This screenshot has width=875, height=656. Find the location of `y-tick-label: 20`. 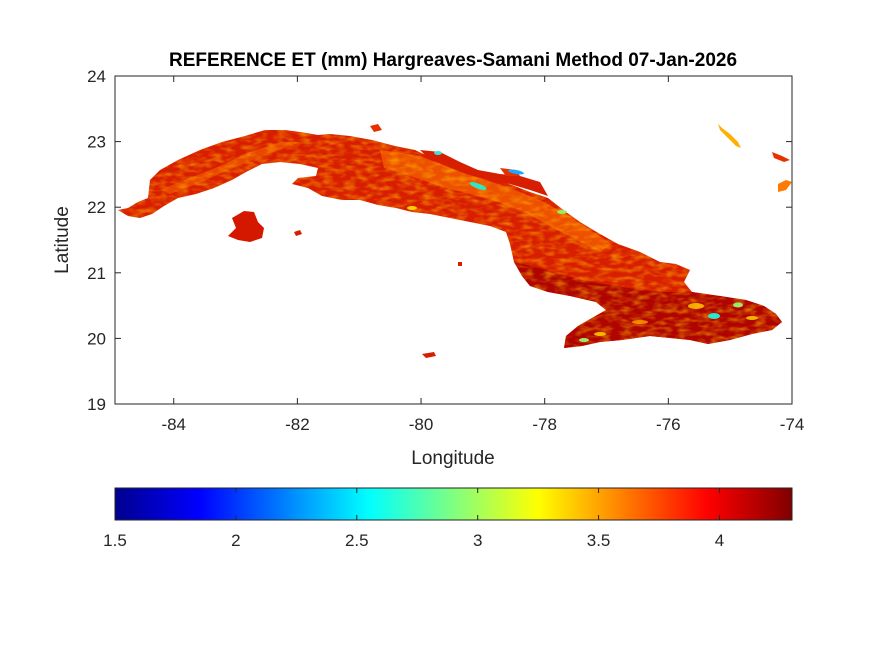

y-tick-label: 20 is located at coordinates (96, 338).